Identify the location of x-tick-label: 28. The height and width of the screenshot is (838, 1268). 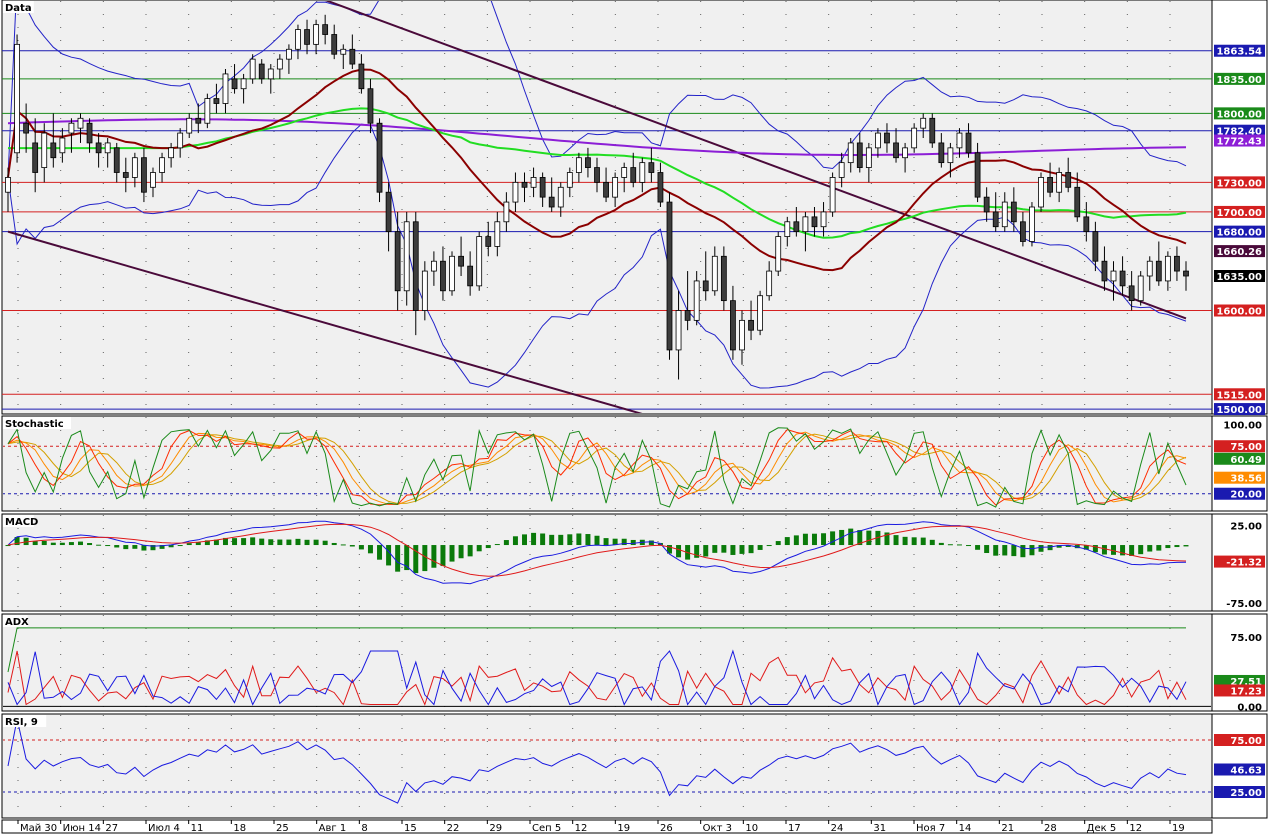
(1050, 828).